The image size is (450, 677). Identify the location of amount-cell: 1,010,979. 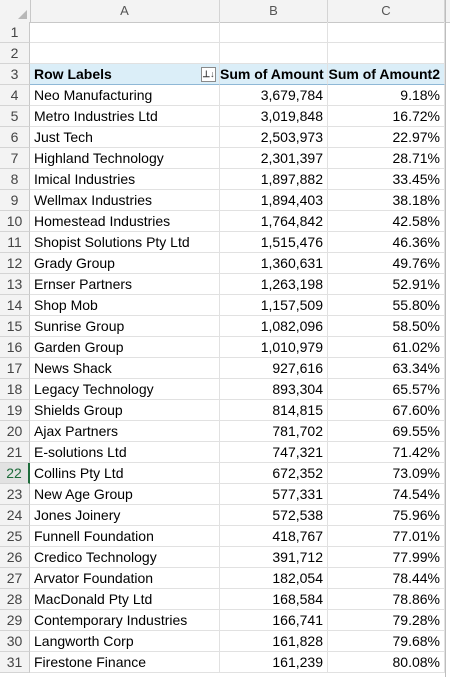
(274, 347).